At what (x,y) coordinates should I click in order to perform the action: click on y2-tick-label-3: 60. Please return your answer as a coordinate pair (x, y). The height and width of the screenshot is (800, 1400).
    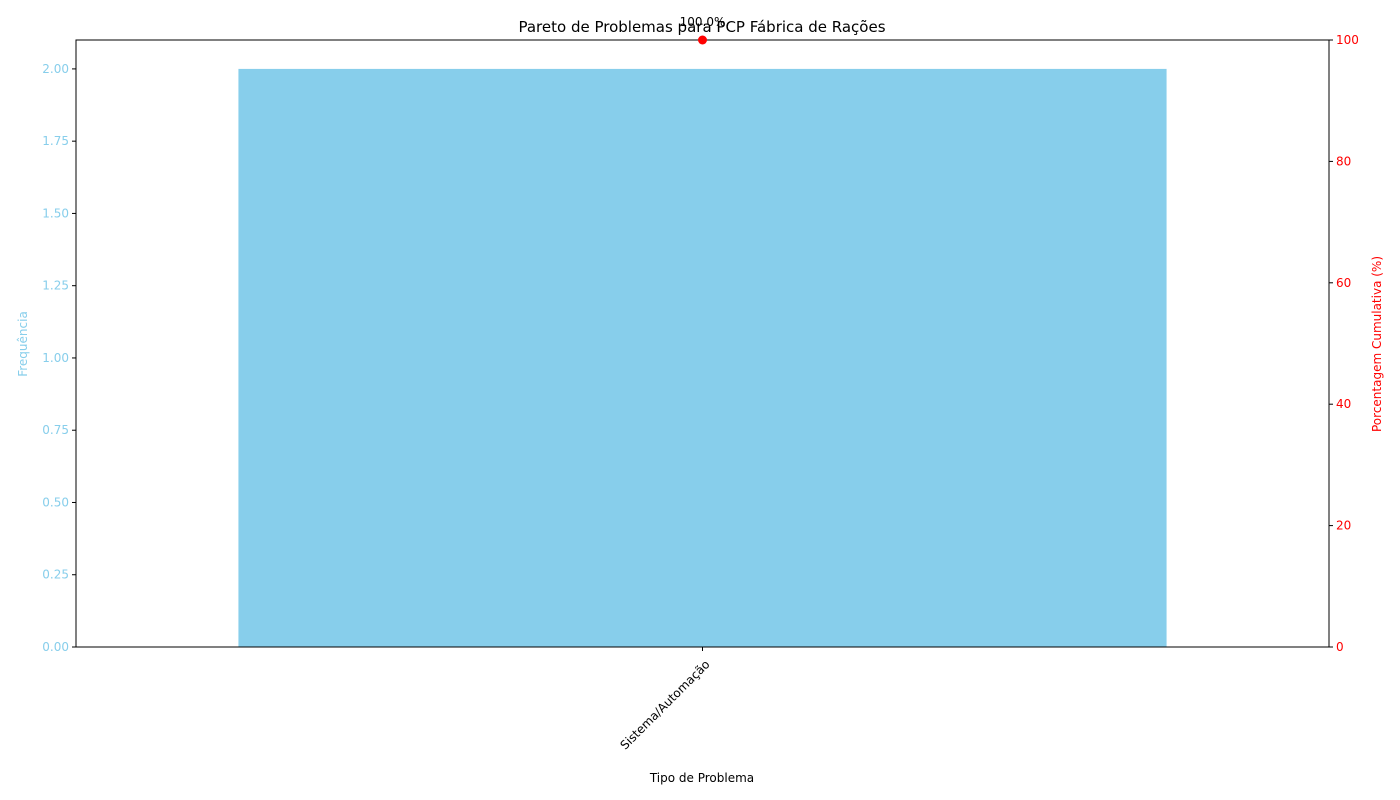
    Looking at the image, I should click on (1343, 283).